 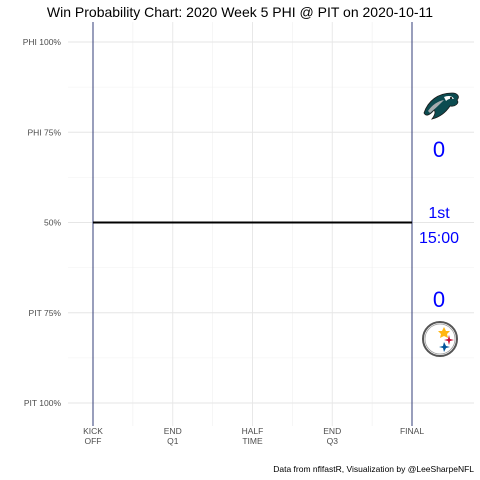 I want to click on game-clock: 15:00, so click(x=439, y=238).